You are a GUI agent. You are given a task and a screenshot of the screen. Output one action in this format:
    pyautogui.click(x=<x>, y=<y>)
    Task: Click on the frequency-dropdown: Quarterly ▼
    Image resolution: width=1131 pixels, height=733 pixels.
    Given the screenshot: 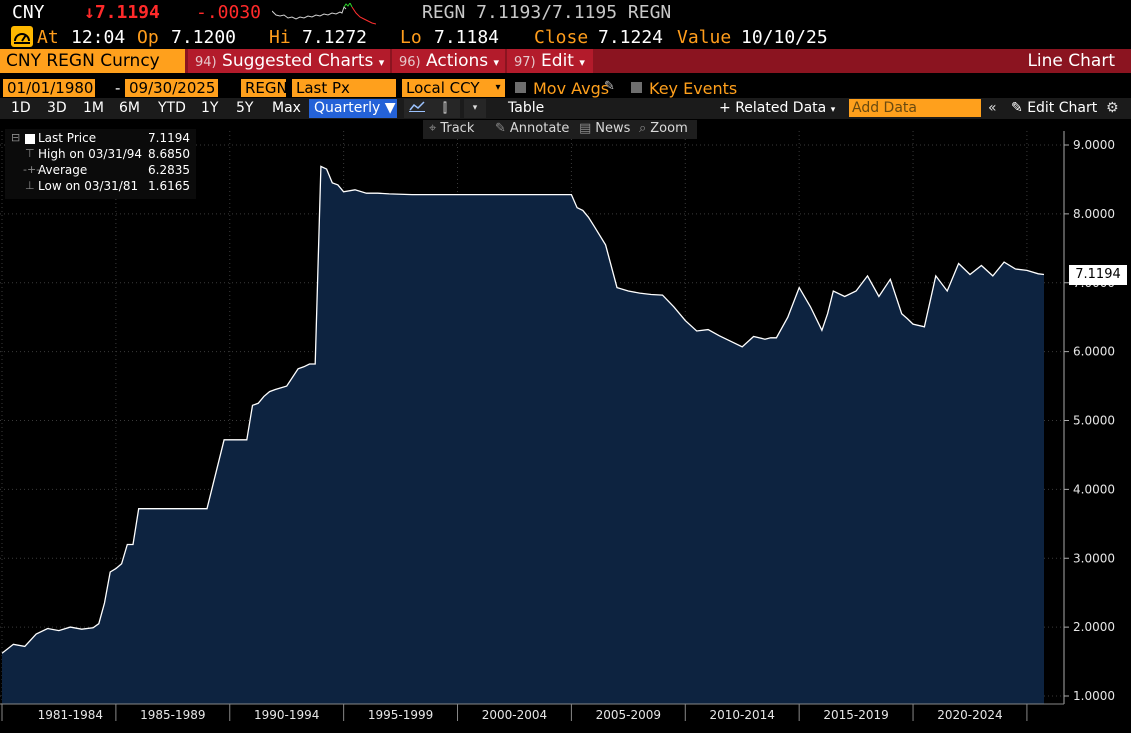 What is the action you would take?
    pyautogui.click(x=353, y=108)
    